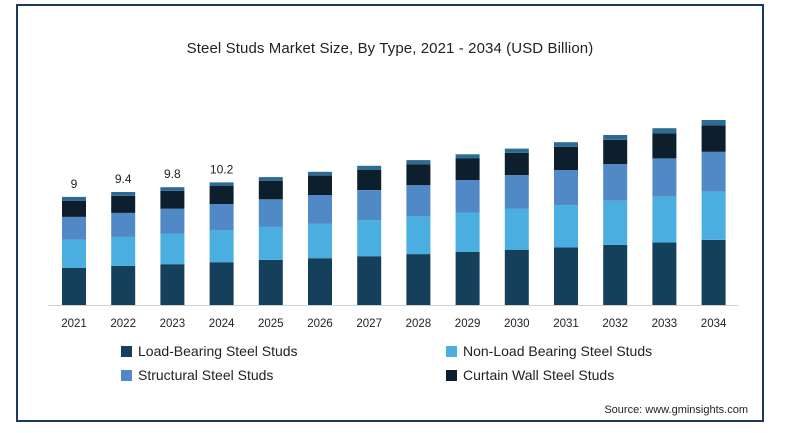  What do you see at coordinates (468, 324) in the screenshot?
I see `x-tick-2029: 2029` at bounding box center [468, 324].